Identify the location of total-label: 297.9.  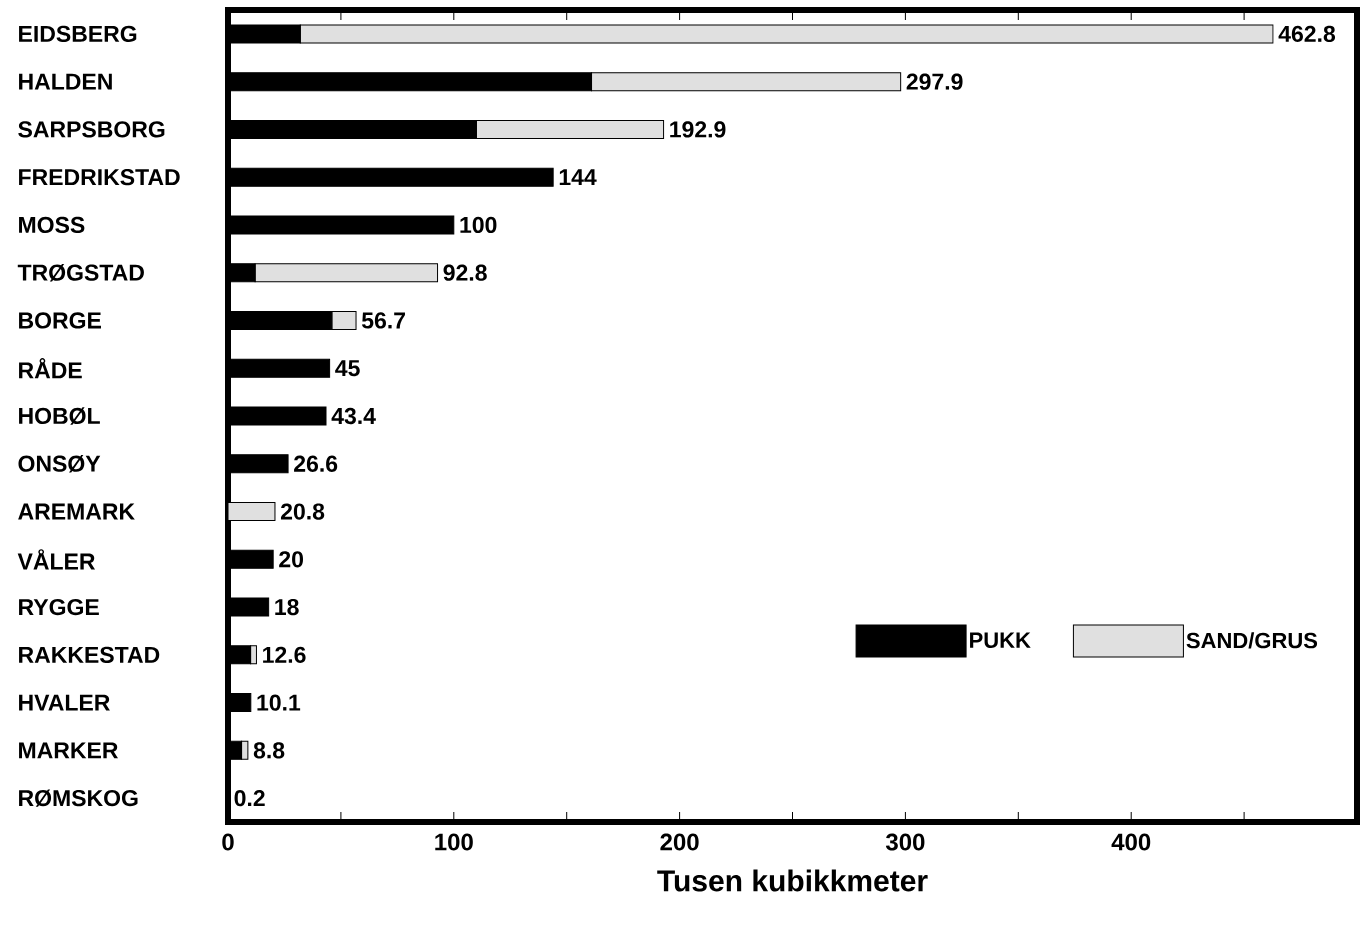
(934, 81).